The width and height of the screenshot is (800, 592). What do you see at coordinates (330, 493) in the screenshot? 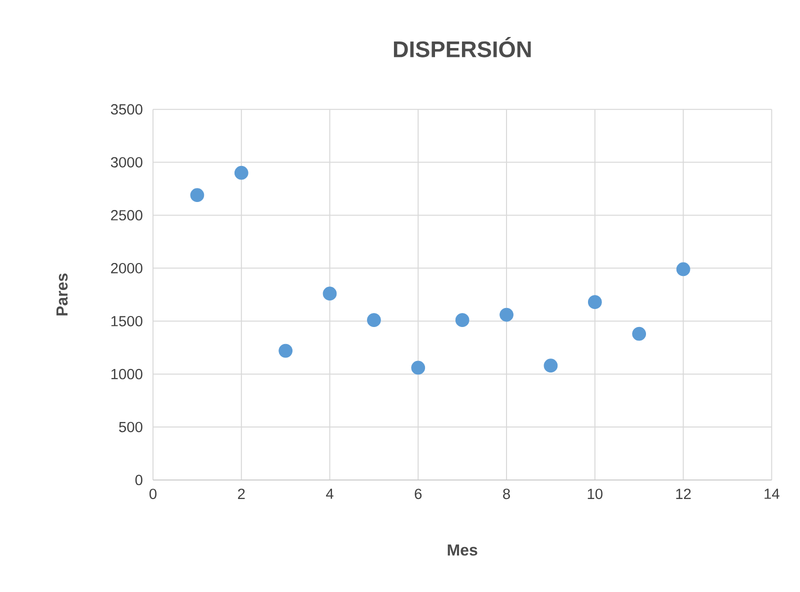
I see `x-tick-label: 4` at bounding box center [330, 493].